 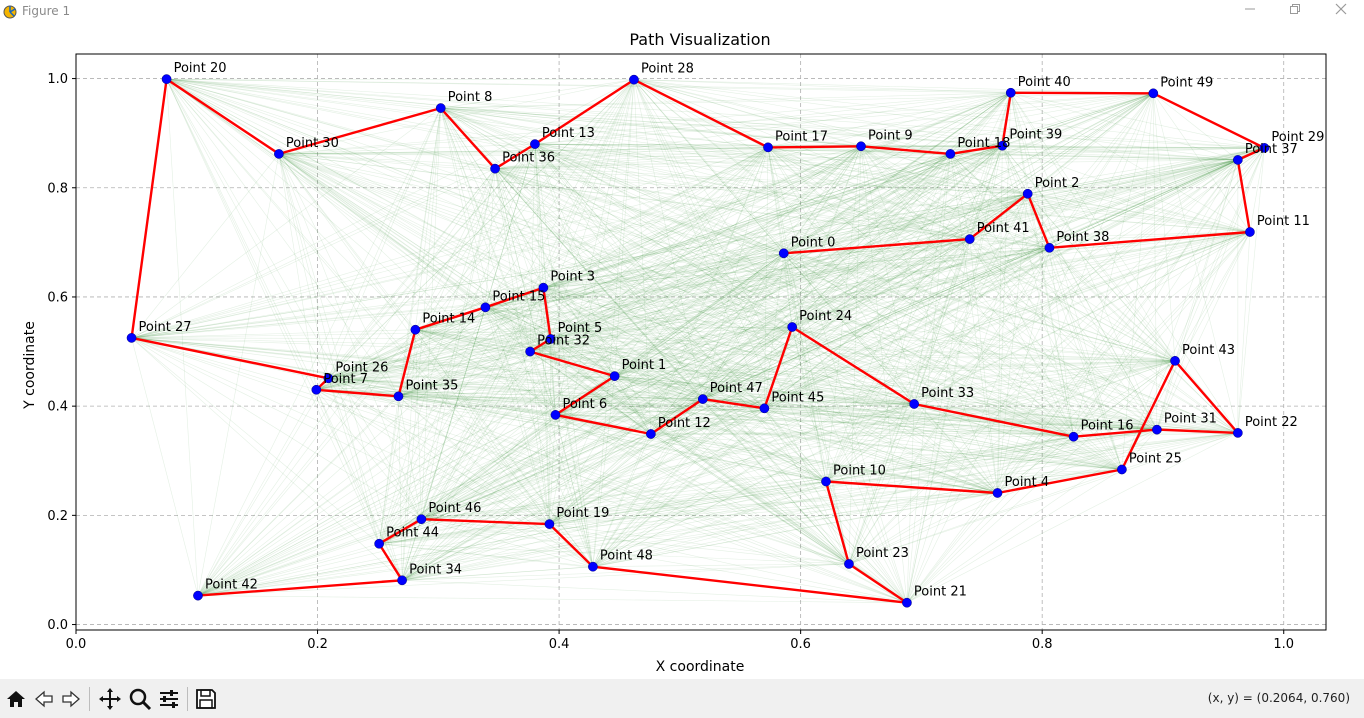 I want to click on restore-icon, so click(x=1295, y=9).